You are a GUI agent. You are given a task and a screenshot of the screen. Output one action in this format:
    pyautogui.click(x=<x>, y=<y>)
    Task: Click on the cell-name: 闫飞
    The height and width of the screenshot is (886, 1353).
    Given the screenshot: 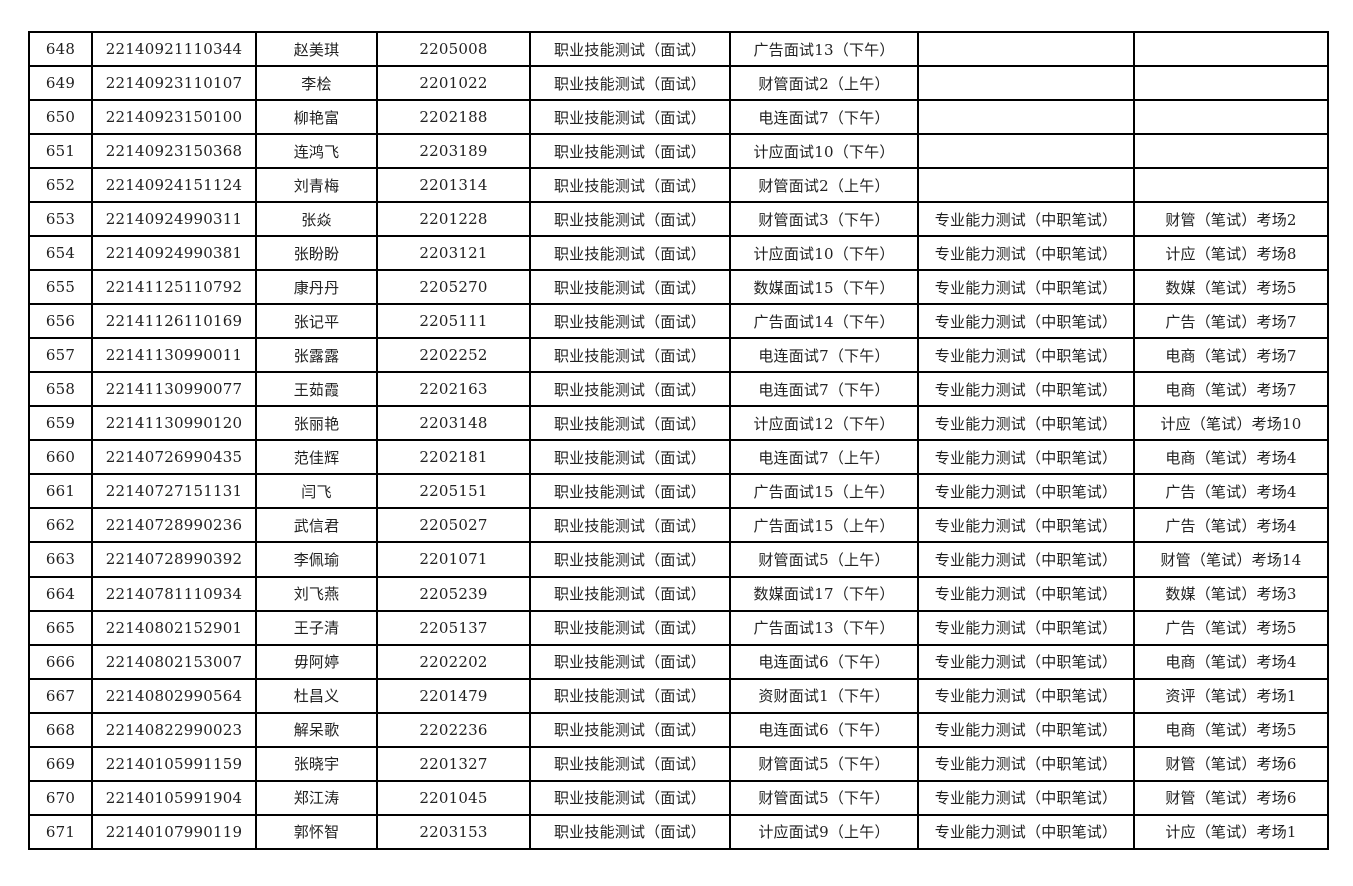 What is the action you would take?
    pyautogui.click(x=316, y=491)
    